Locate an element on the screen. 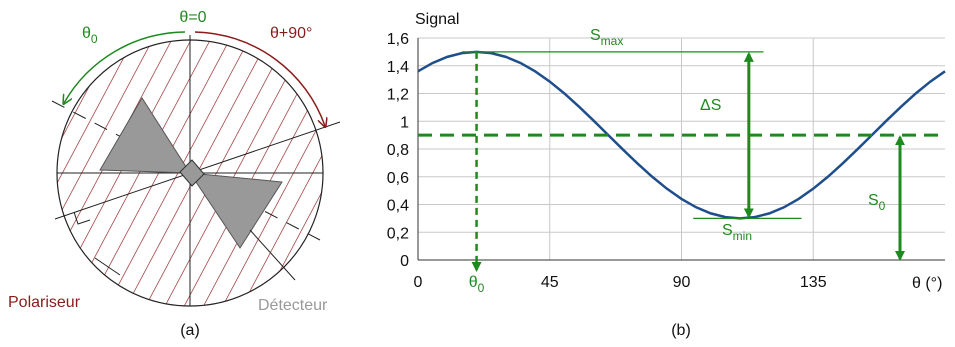 The width and height of the screenshot is (955, 347). label-sub: min is located at coordinates (742, 236).